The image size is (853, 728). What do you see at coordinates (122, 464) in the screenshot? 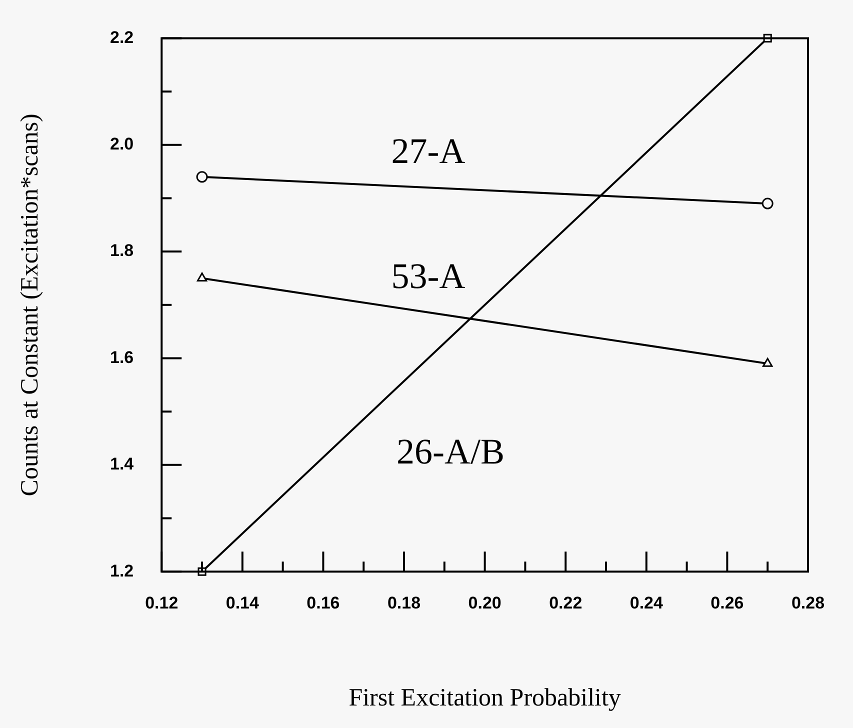
I see `y-tick-label: 1.4` at bounding box center [122, 464].